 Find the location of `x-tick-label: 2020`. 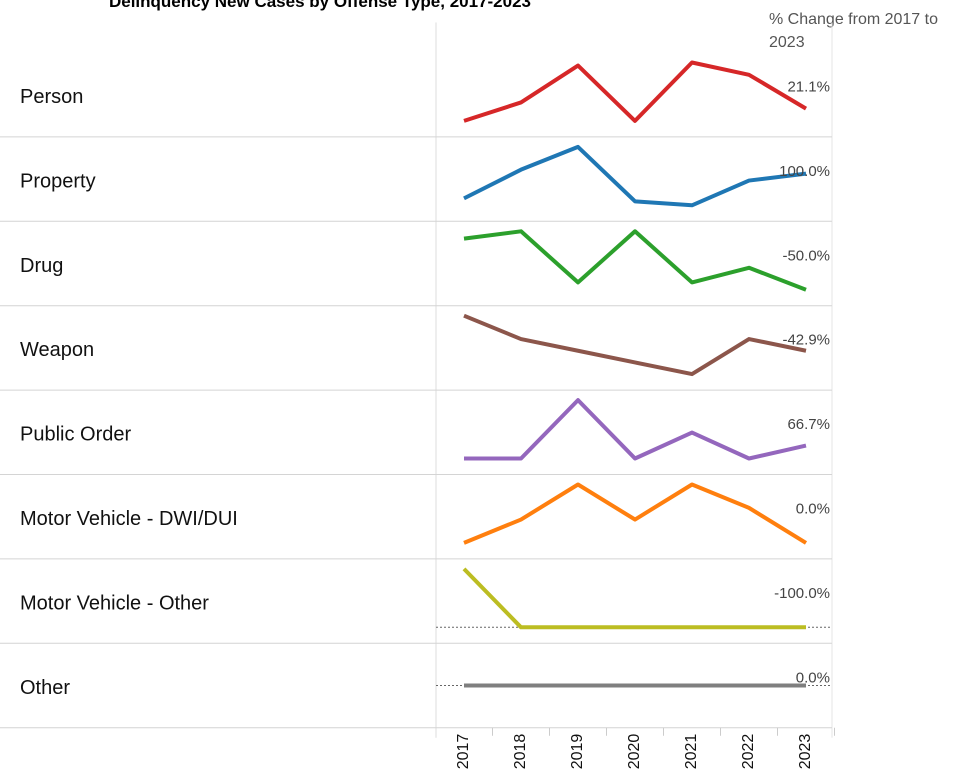

x-tick-label: 2020 is located at coordinates (634, 752).